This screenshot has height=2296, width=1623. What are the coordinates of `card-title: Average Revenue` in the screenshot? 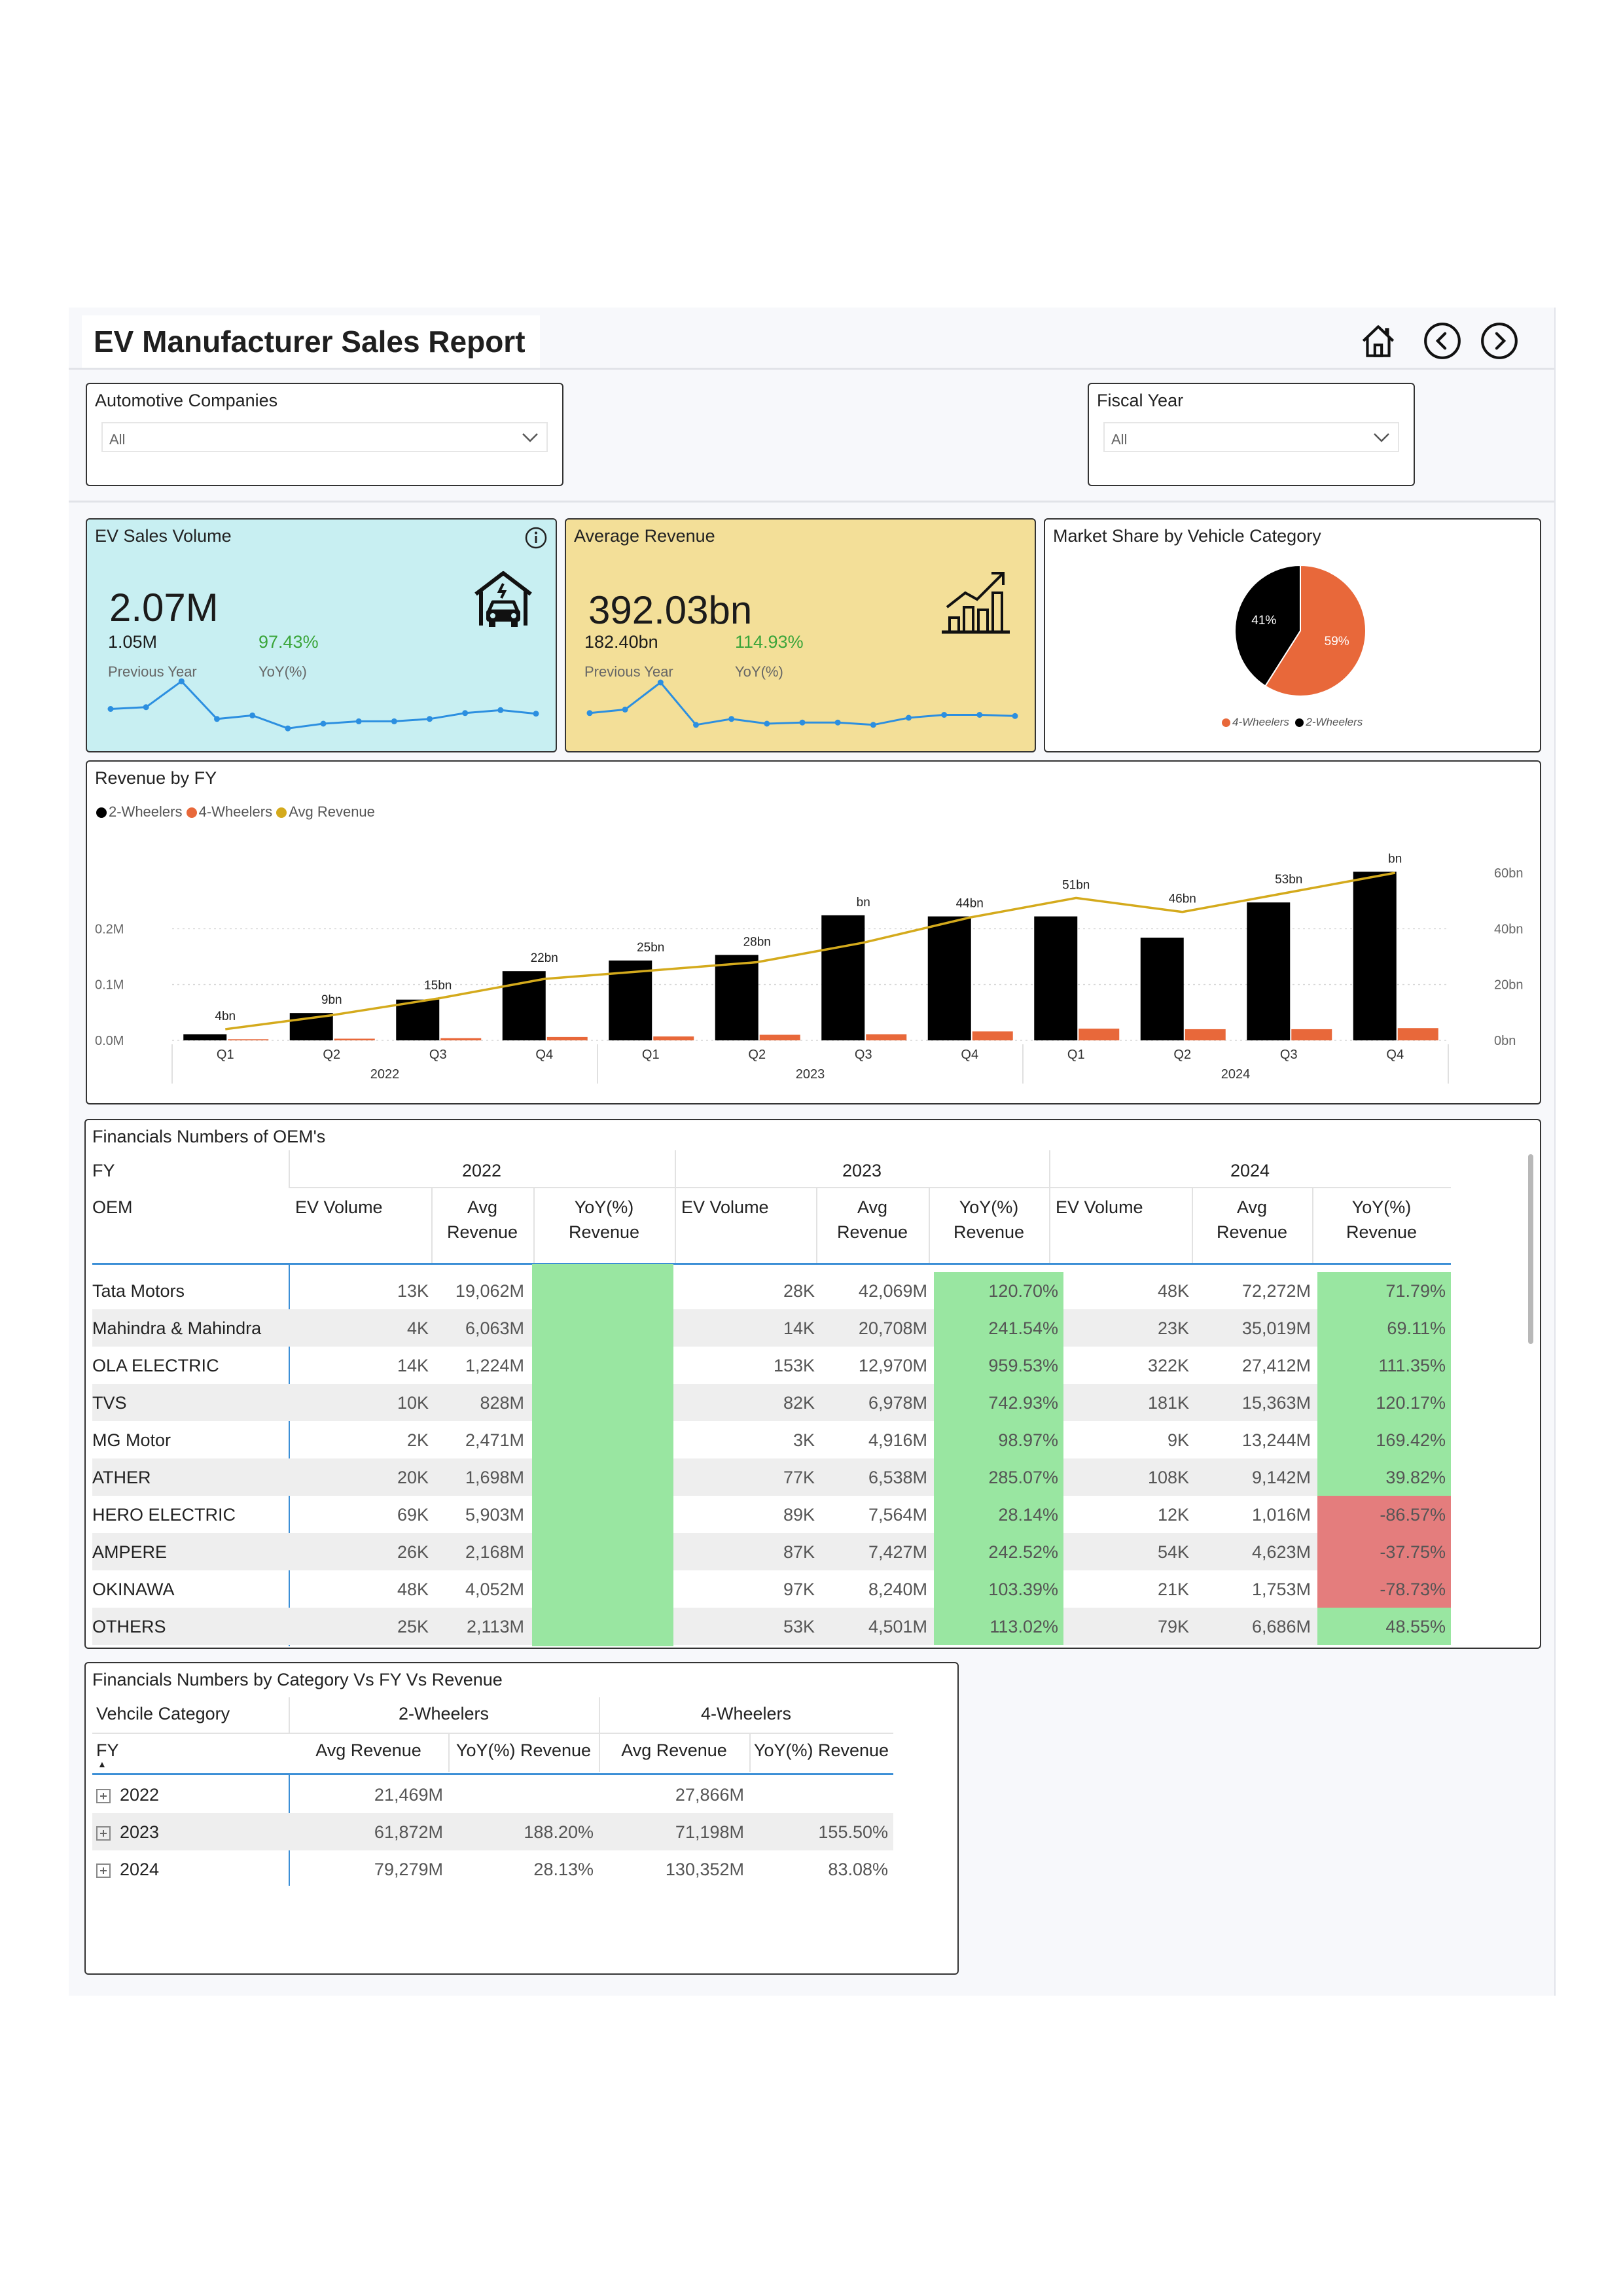 It's located at (644, 536).